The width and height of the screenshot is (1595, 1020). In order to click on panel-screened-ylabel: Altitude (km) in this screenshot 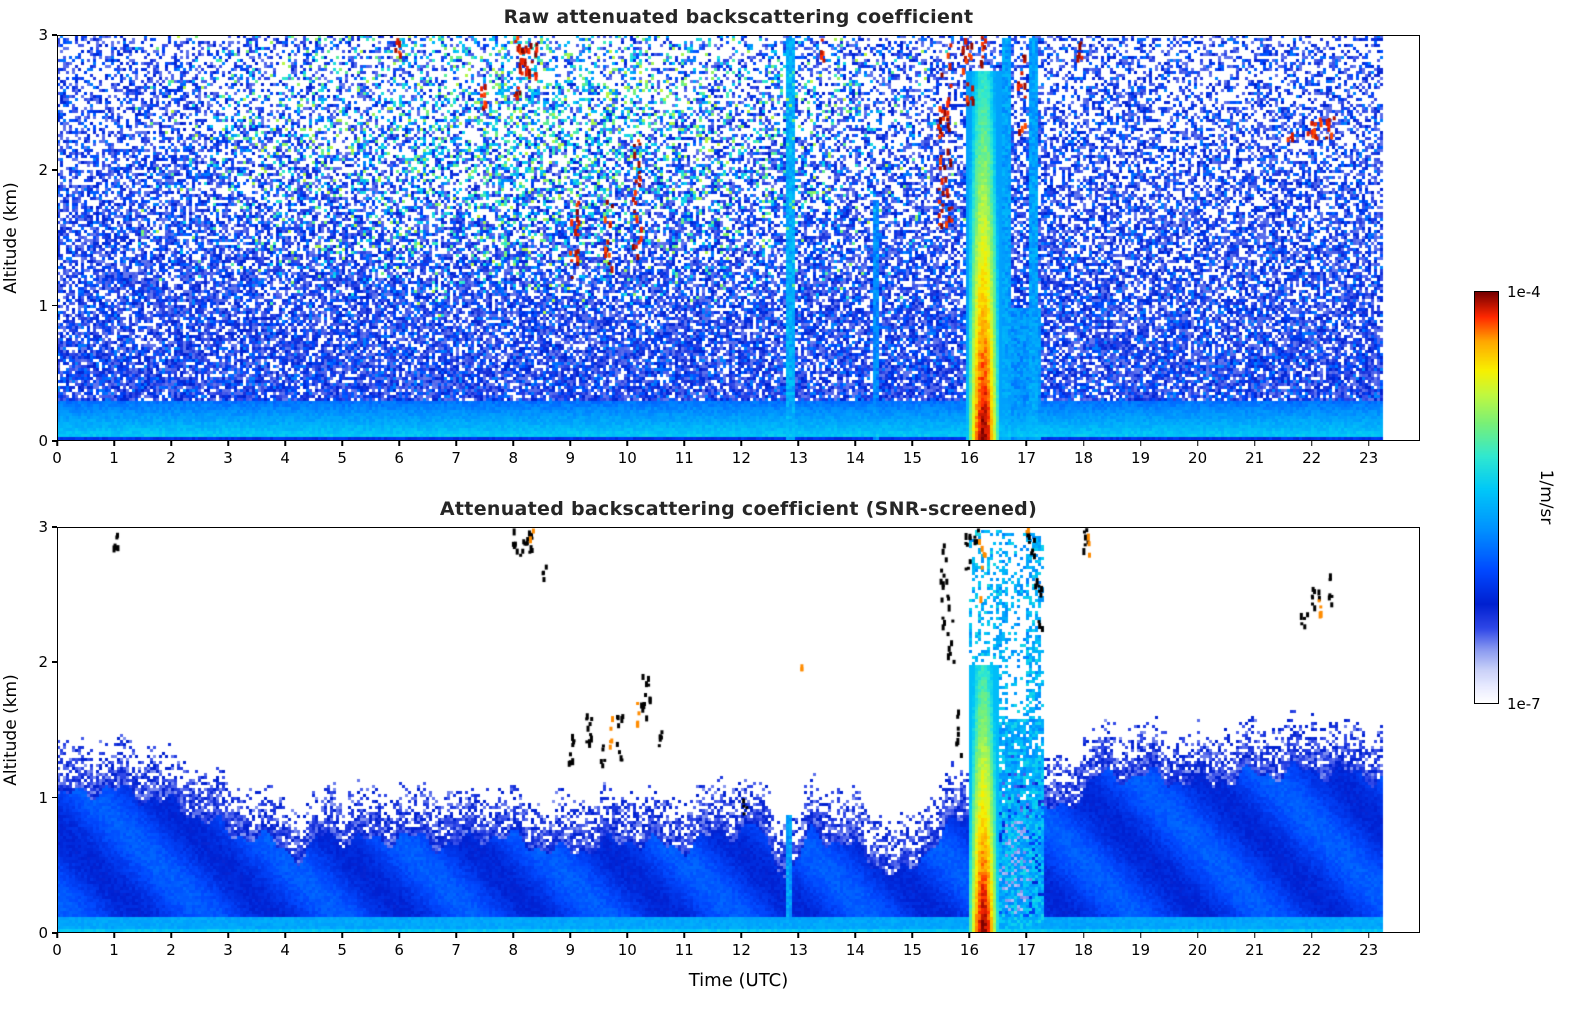, I will do `click(11, 730)`.